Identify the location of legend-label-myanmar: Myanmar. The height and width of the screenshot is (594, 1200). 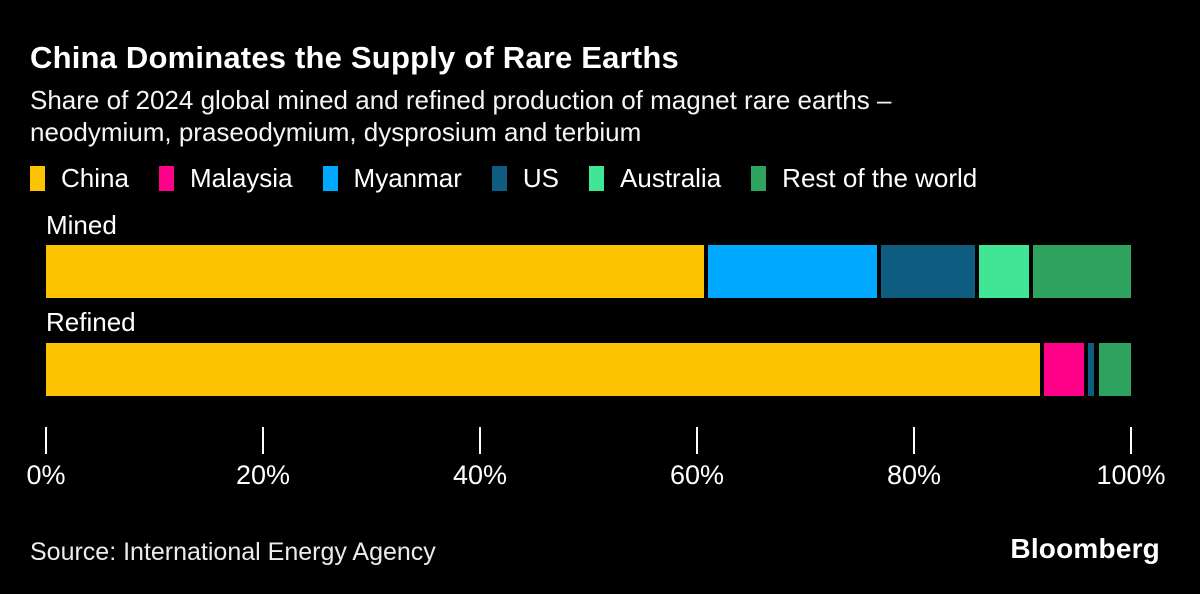
(407, 178).